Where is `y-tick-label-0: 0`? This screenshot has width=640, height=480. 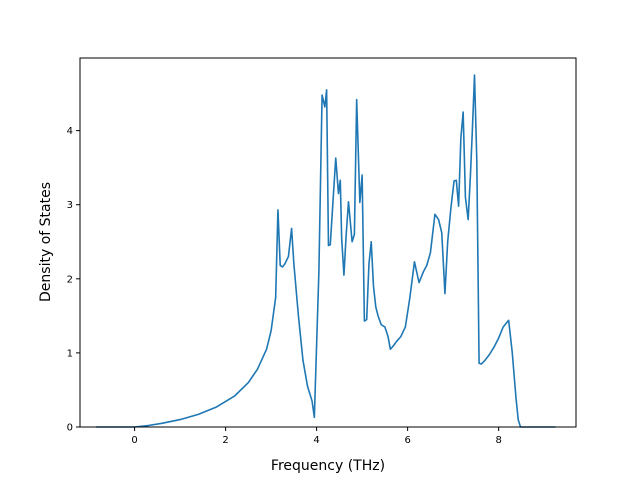 y-tick-label-0: 0 is located at coordinates (70, 428).